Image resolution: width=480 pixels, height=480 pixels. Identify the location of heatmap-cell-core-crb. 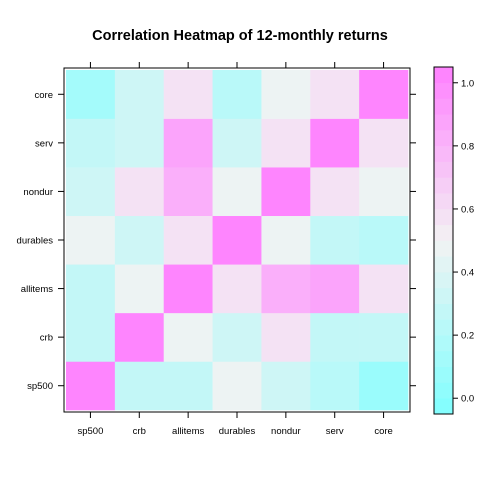
(139, 94).